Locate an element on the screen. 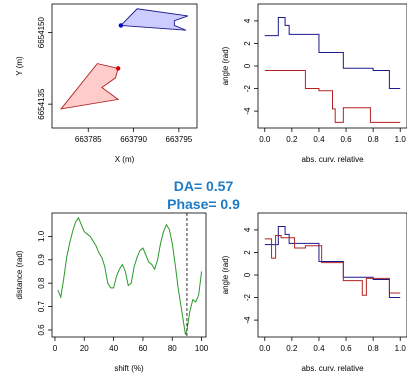  series-line-green is located at coordinates (130, 275).